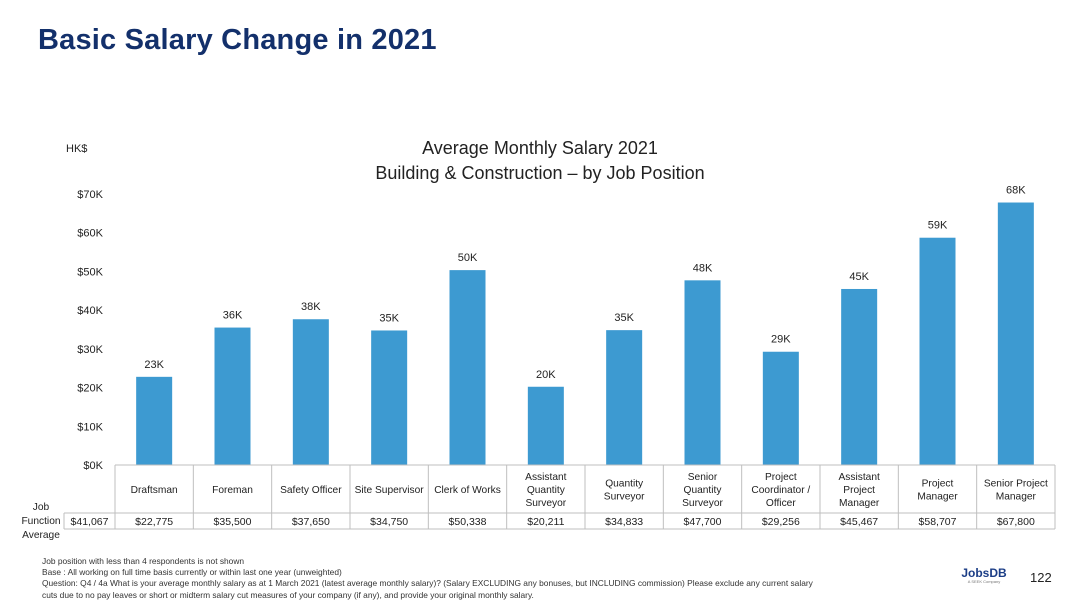 The width and height of the screenshot is (1080, 606). Describe the element at coordinates (90, 311) in the screenshot. I see `y-tick-label: $40K` at that location.